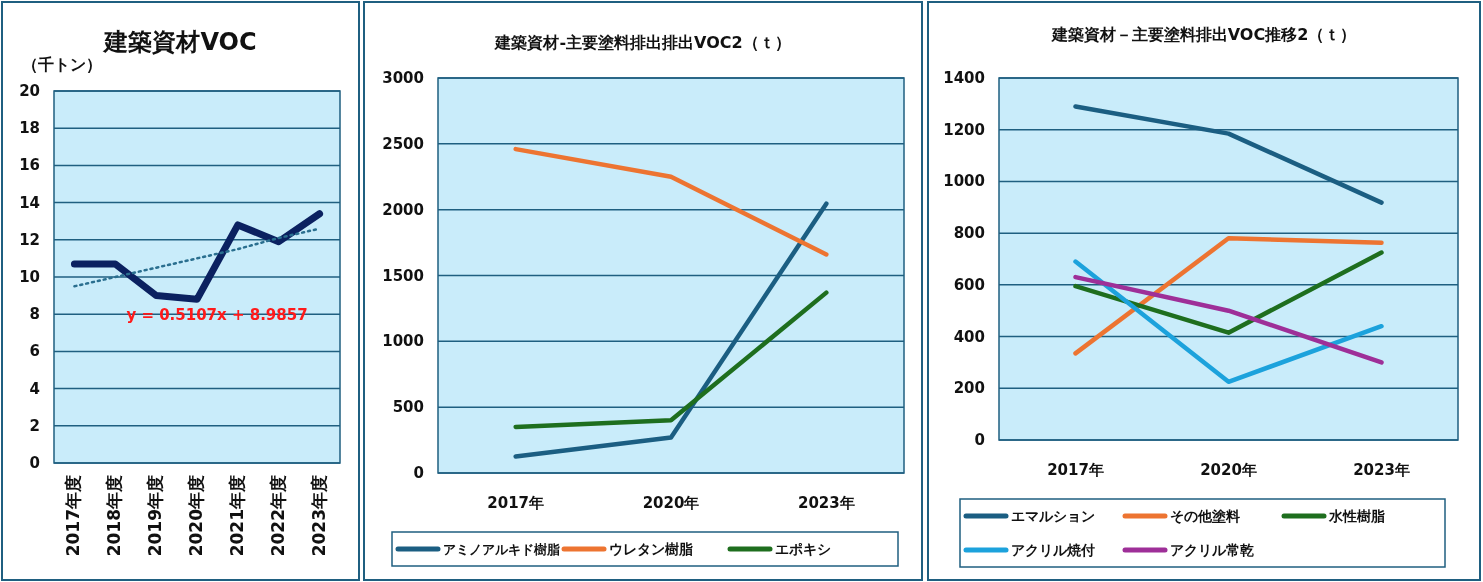 This screenshot has width=1483, height=582. What do you see at coordinates (29, 277) in the screenshot?
I see `y-tick-label: 10` at bounding box center [29, 277].